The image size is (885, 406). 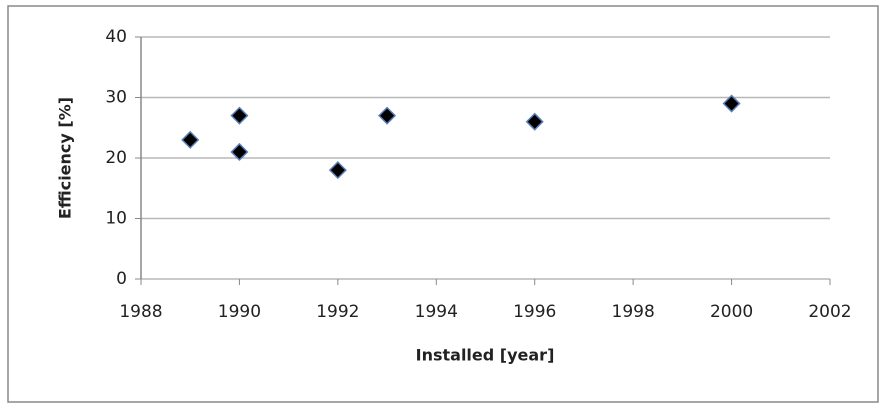 I want to click on x-tick-label: 2002, so click(x=829, y=312).